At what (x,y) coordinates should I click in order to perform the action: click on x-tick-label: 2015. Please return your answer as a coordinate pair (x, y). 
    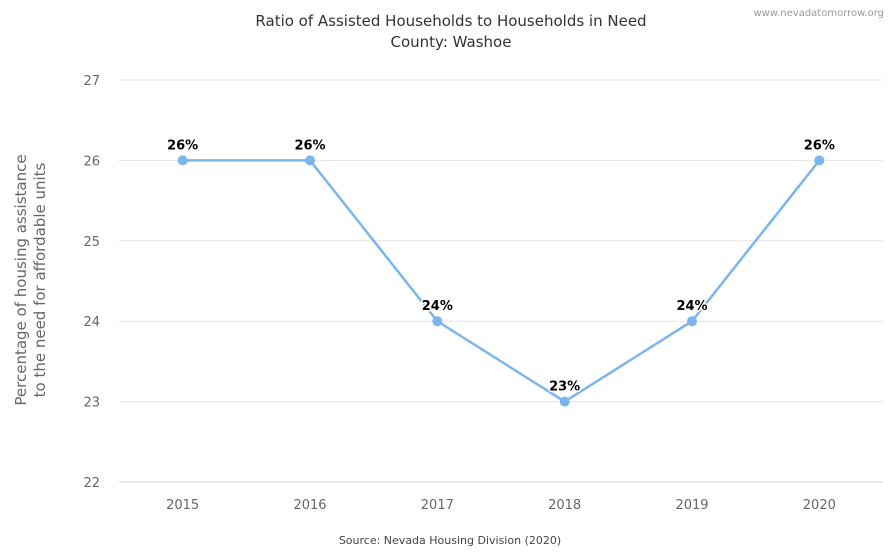
    Looking at the image, I should click on (182, 505).